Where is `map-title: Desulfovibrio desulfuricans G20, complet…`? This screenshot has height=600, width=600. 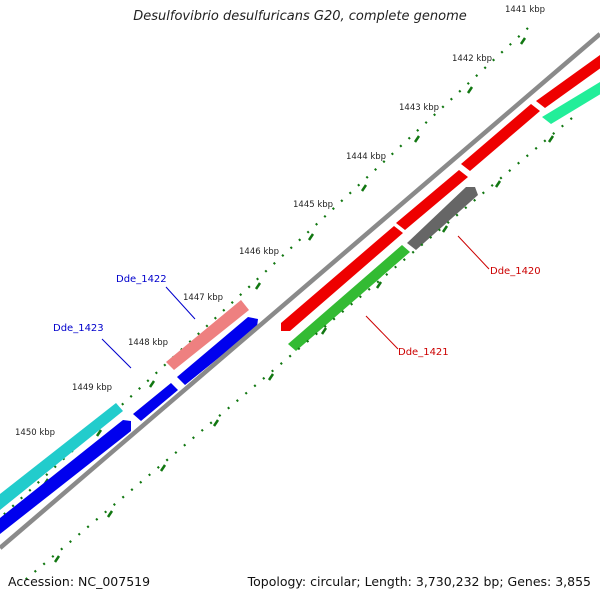
map-title: Desulfovibrio desulfuricans G20, complet… is located at coordinates (300, 16).